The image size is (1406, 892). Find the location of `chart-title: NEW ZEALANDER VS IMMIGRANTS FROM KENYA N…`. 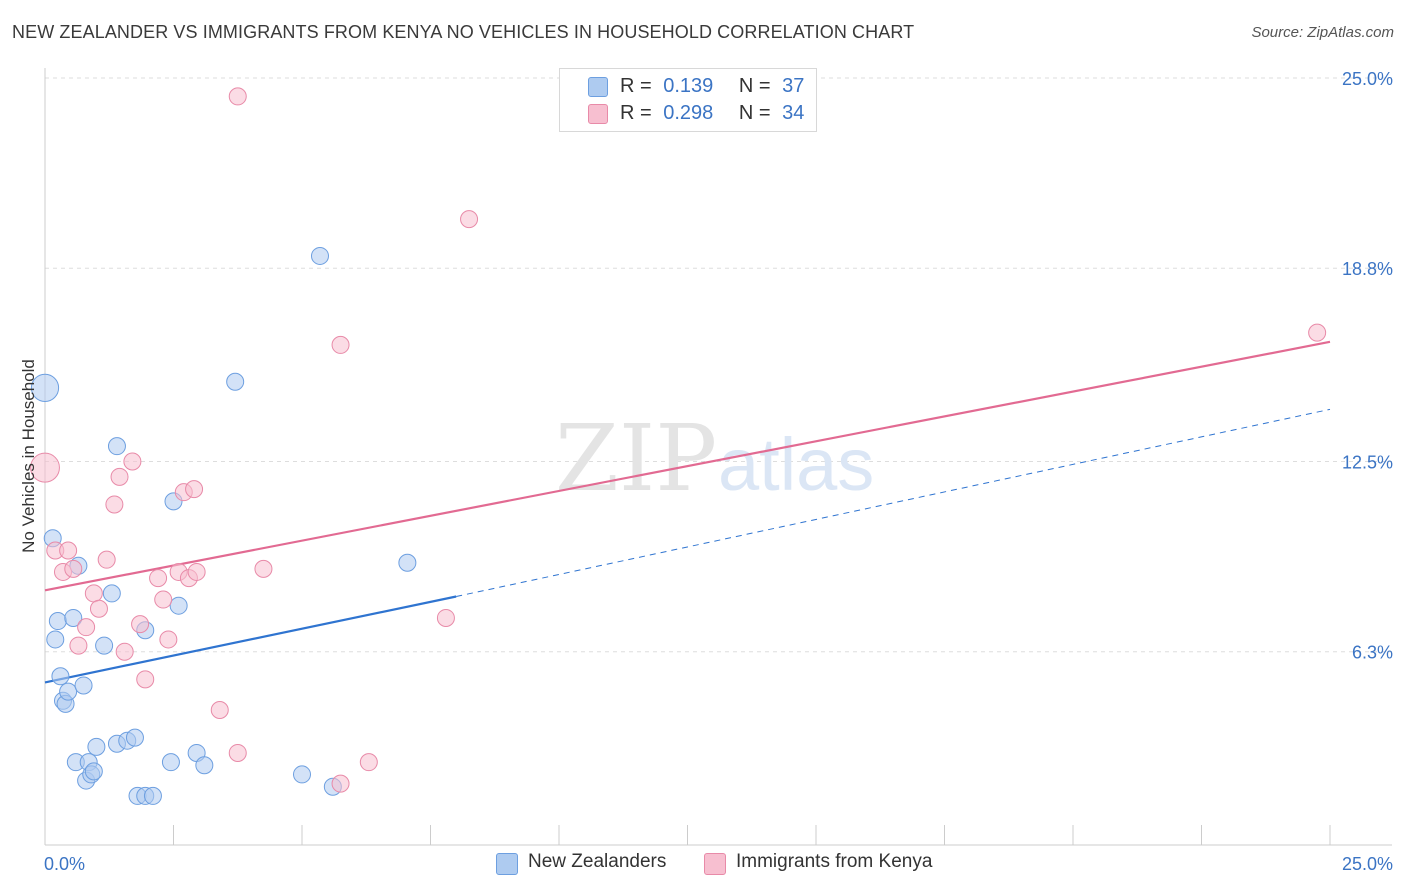

chart-title: NEW ZEALANDER VS IMMIGRANTS FROM KENYA N… is located at coordinates (463, 32).